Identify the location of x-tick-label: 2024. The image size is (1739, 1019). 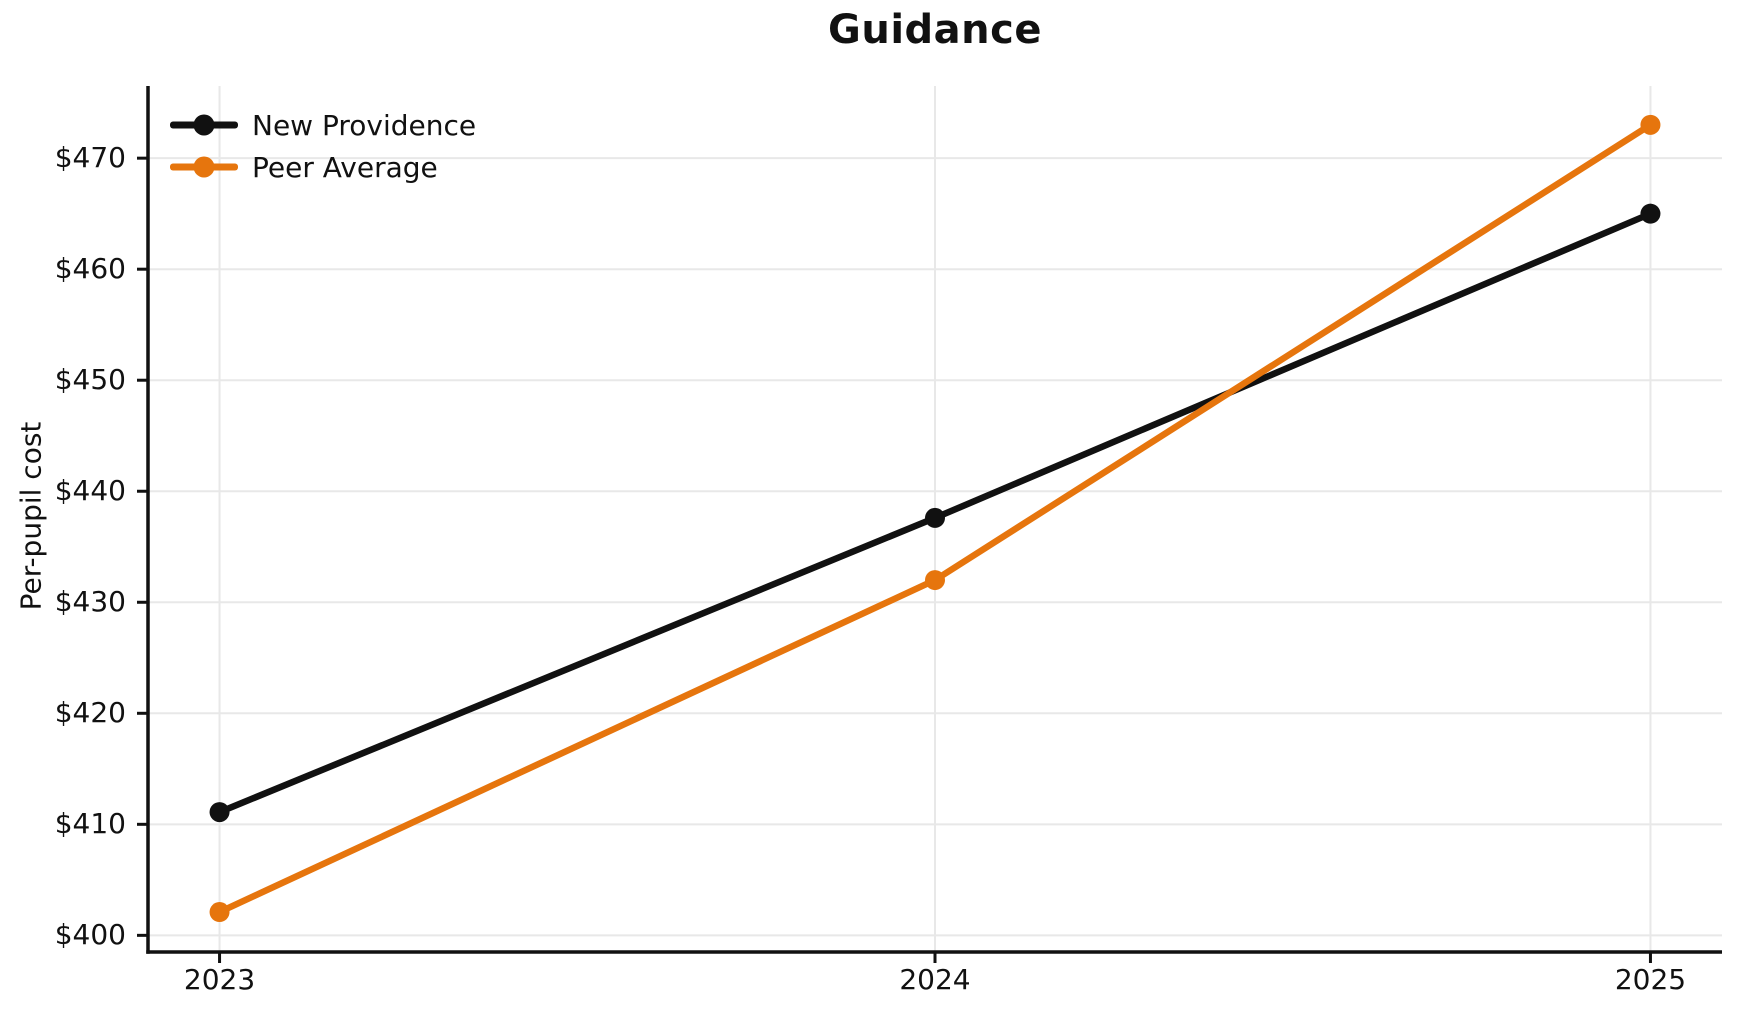
(935, 979).